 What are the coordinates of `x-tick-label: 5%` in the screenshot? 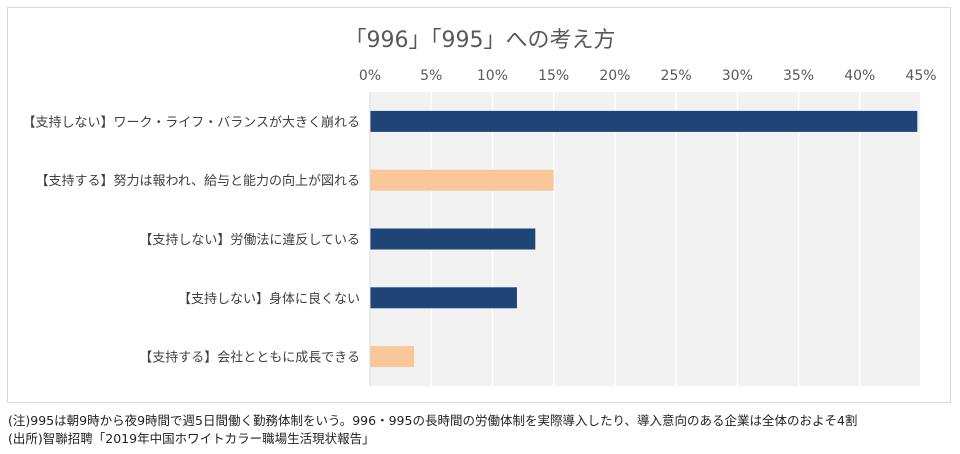 It's located at (431, 76).